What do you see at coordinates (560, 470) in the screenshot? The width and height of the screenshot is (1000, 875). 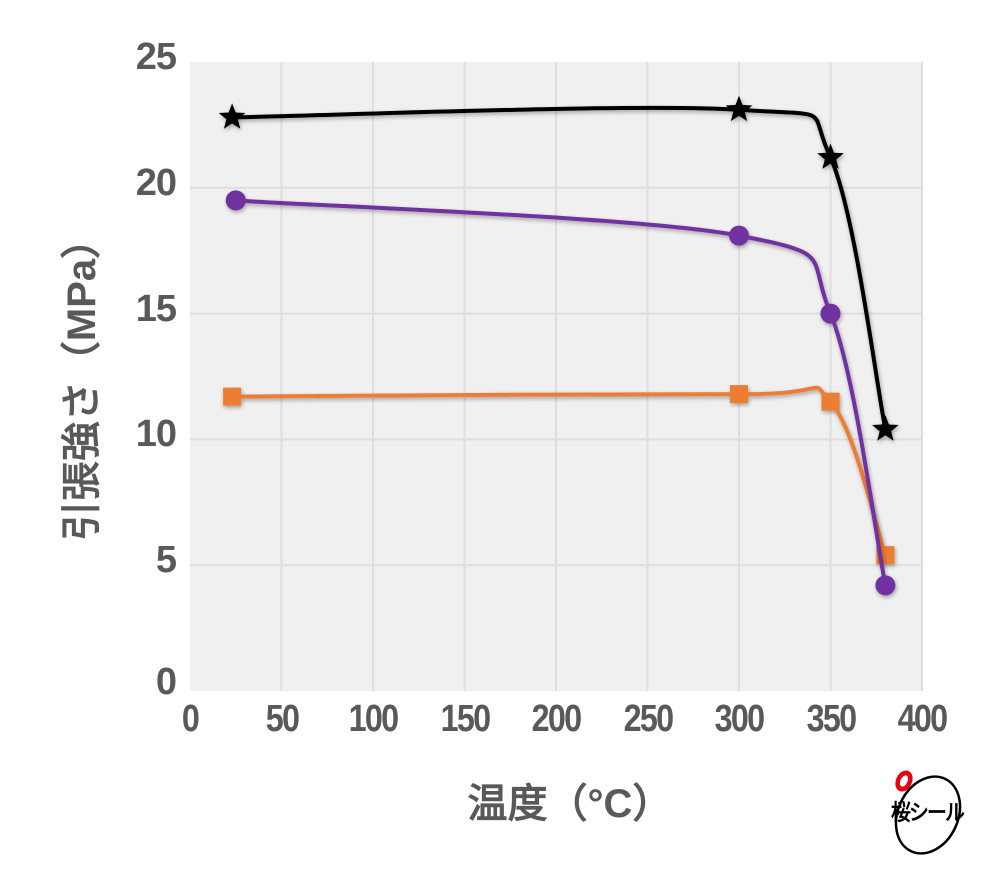 I see `series-line` at bounding box center [560, 470].